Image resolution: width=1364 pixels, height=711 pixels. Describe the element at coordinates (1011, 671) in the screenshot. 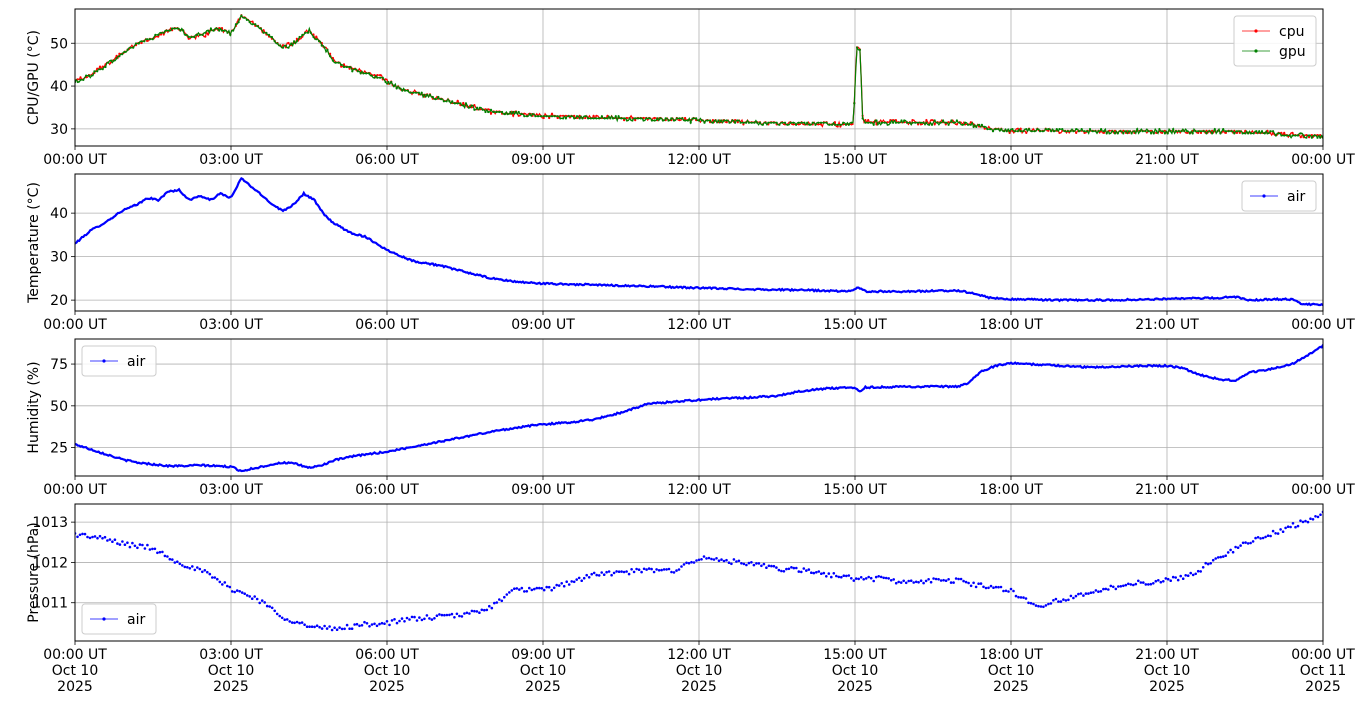

I see `x-tick-label-line: Oct 10` at that location.